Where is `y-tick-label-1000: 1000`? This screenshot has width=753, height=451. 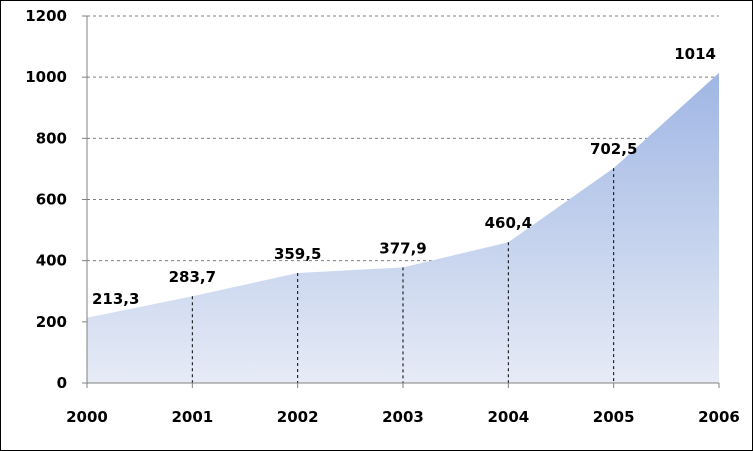
y-tick-label-1000: 1000 is located at coordinates (46, 77).